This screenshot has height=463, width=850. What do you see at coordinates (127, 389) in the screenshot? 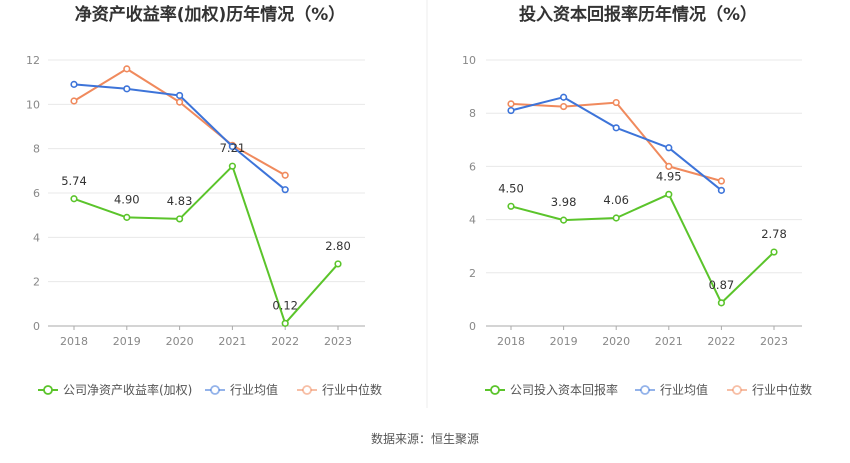
I see `legend-label: 公司净资产收益率(加权)` at bounding box center [127, 389].